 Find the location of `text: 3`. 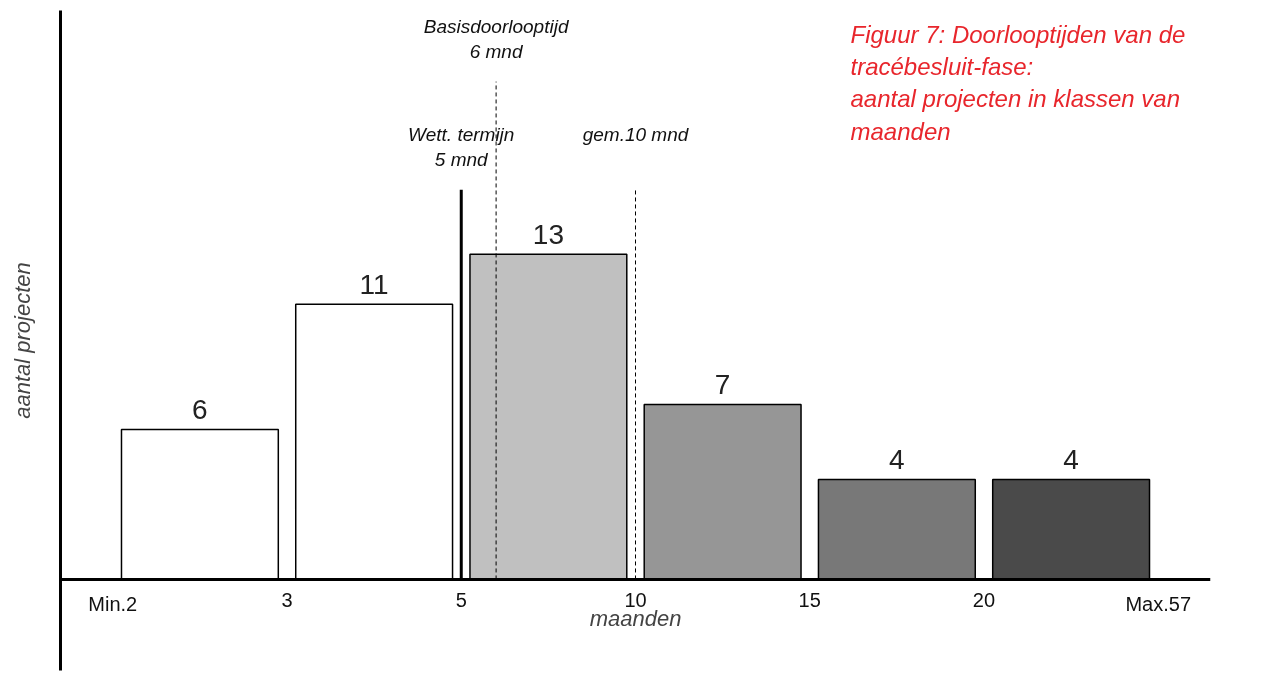

text: 3 is located at coordinates (287, 600).